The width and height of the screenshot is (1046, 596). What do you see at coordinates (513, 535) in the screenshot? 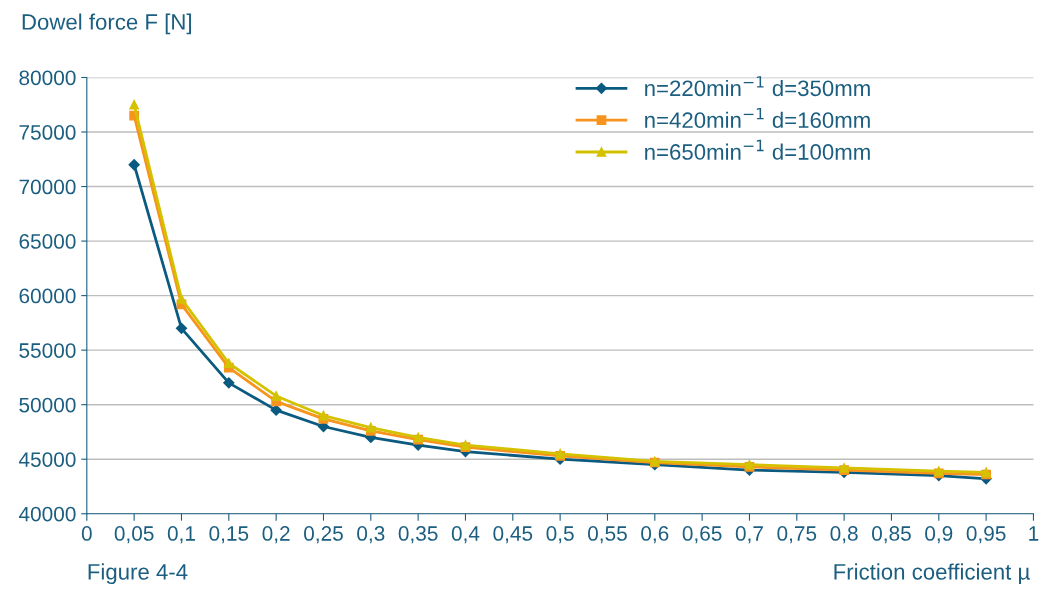
I see `x-tick-label: 0,45` at bounding box center [513, 535].